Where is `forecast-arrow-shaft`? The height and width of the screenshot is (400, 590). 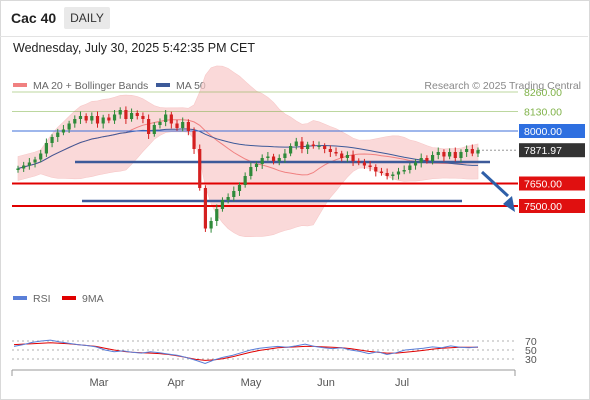 forecast-arrow-shaft is located at coordinates (495, 184).